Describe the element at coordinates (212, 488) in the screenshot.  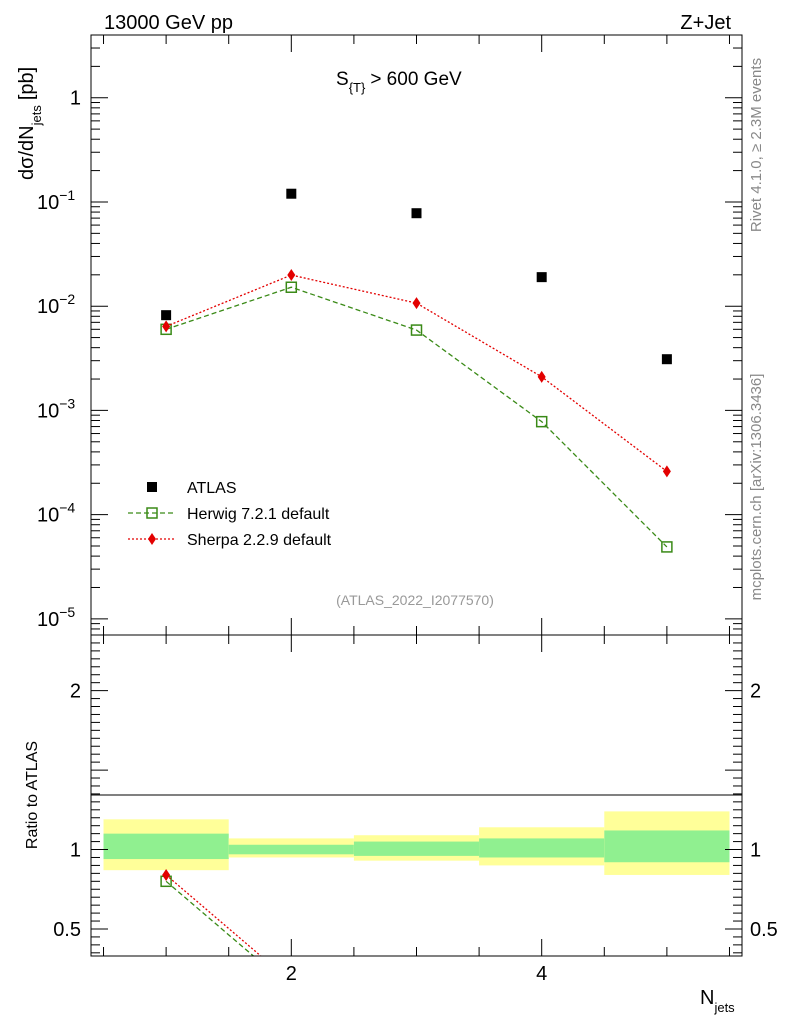
I see `legend-label-atlas: ATLAS` at that location.